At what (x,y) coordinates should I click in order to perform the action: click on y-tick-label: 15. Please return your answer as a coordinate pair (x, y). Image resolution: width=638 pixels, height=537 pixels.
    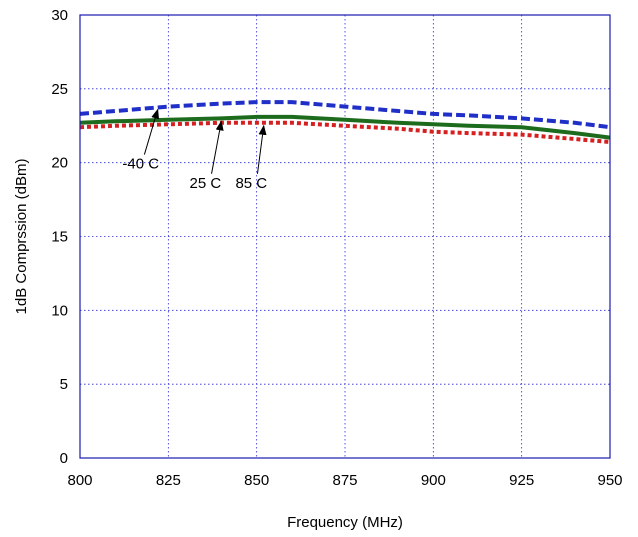
    Looking at the image, I should click on (59, 237).